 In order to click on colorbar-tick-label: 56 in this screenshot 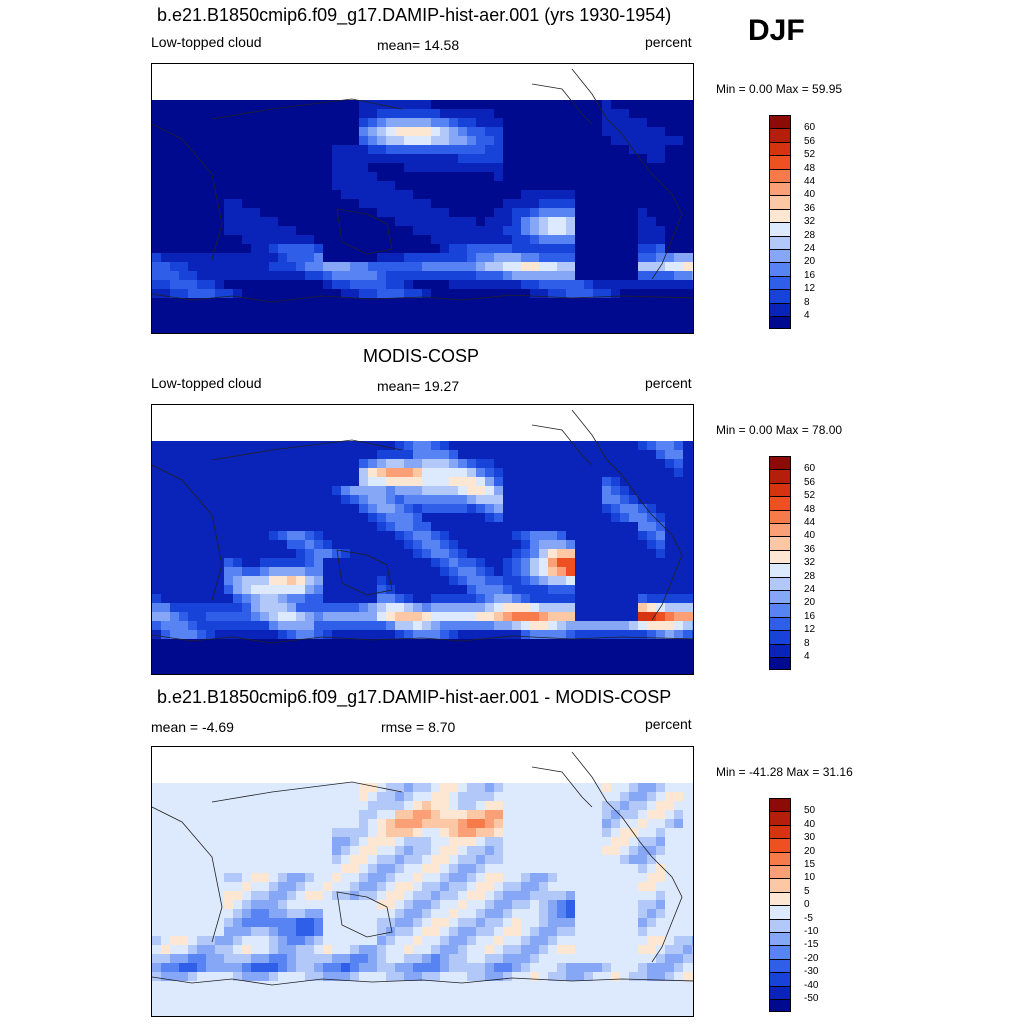, I will do `click(810, 141)`.